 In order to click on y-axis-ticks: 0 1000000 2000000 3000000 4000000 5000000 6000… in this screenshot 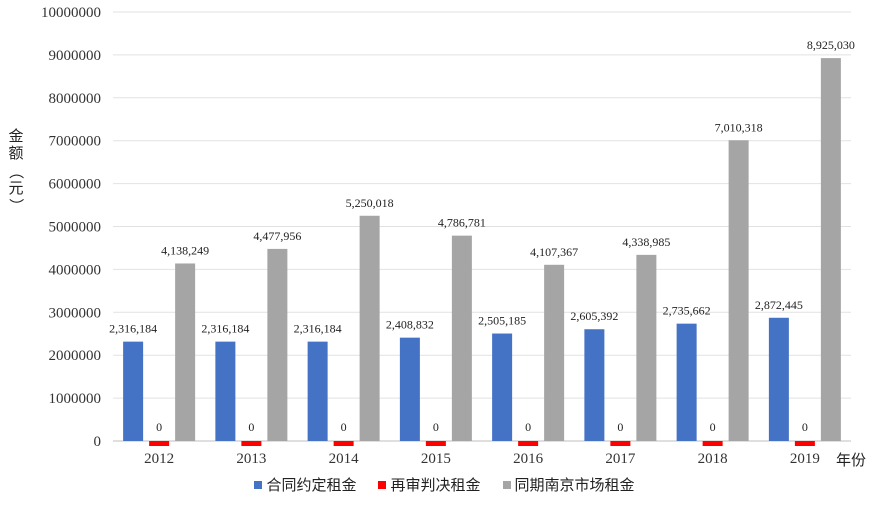, I will do `click(71, 227)`.